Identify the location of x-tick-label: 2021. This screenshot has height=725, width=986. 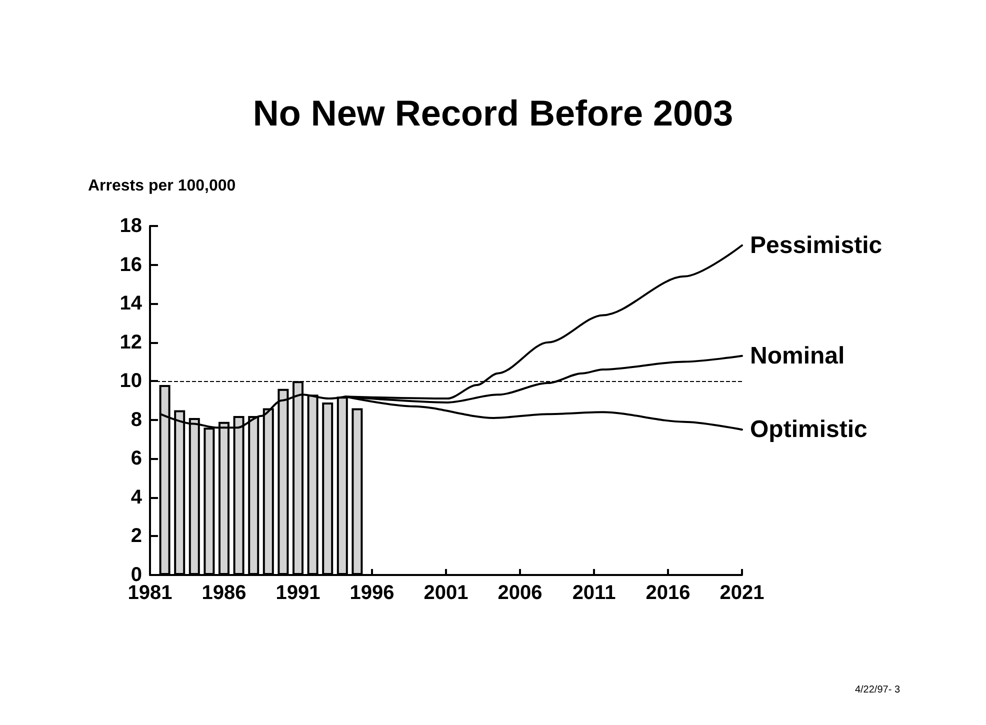
(742, 593).